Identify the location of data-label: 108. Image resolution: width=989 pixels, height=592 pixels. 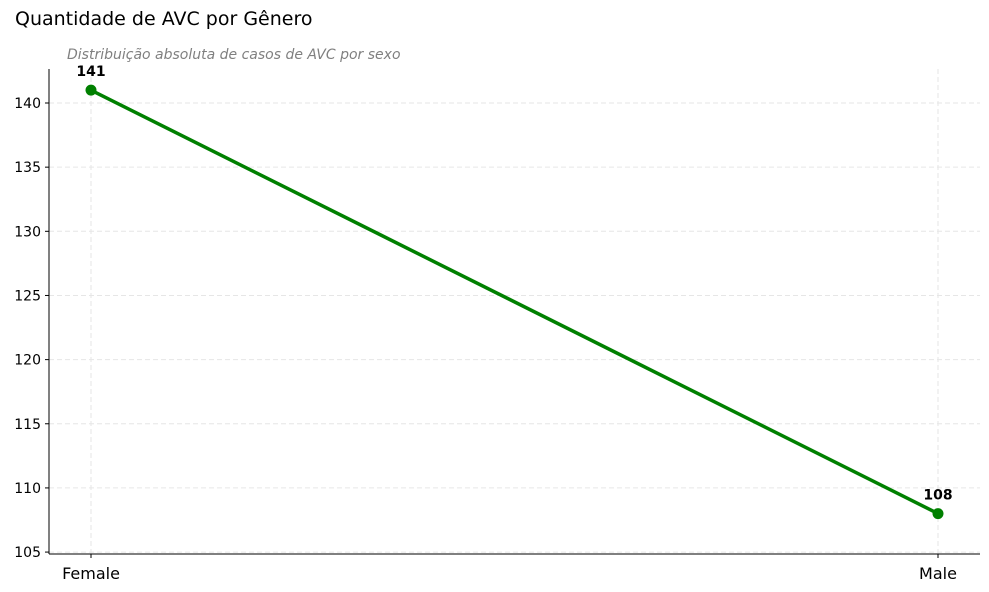
(937, 496).